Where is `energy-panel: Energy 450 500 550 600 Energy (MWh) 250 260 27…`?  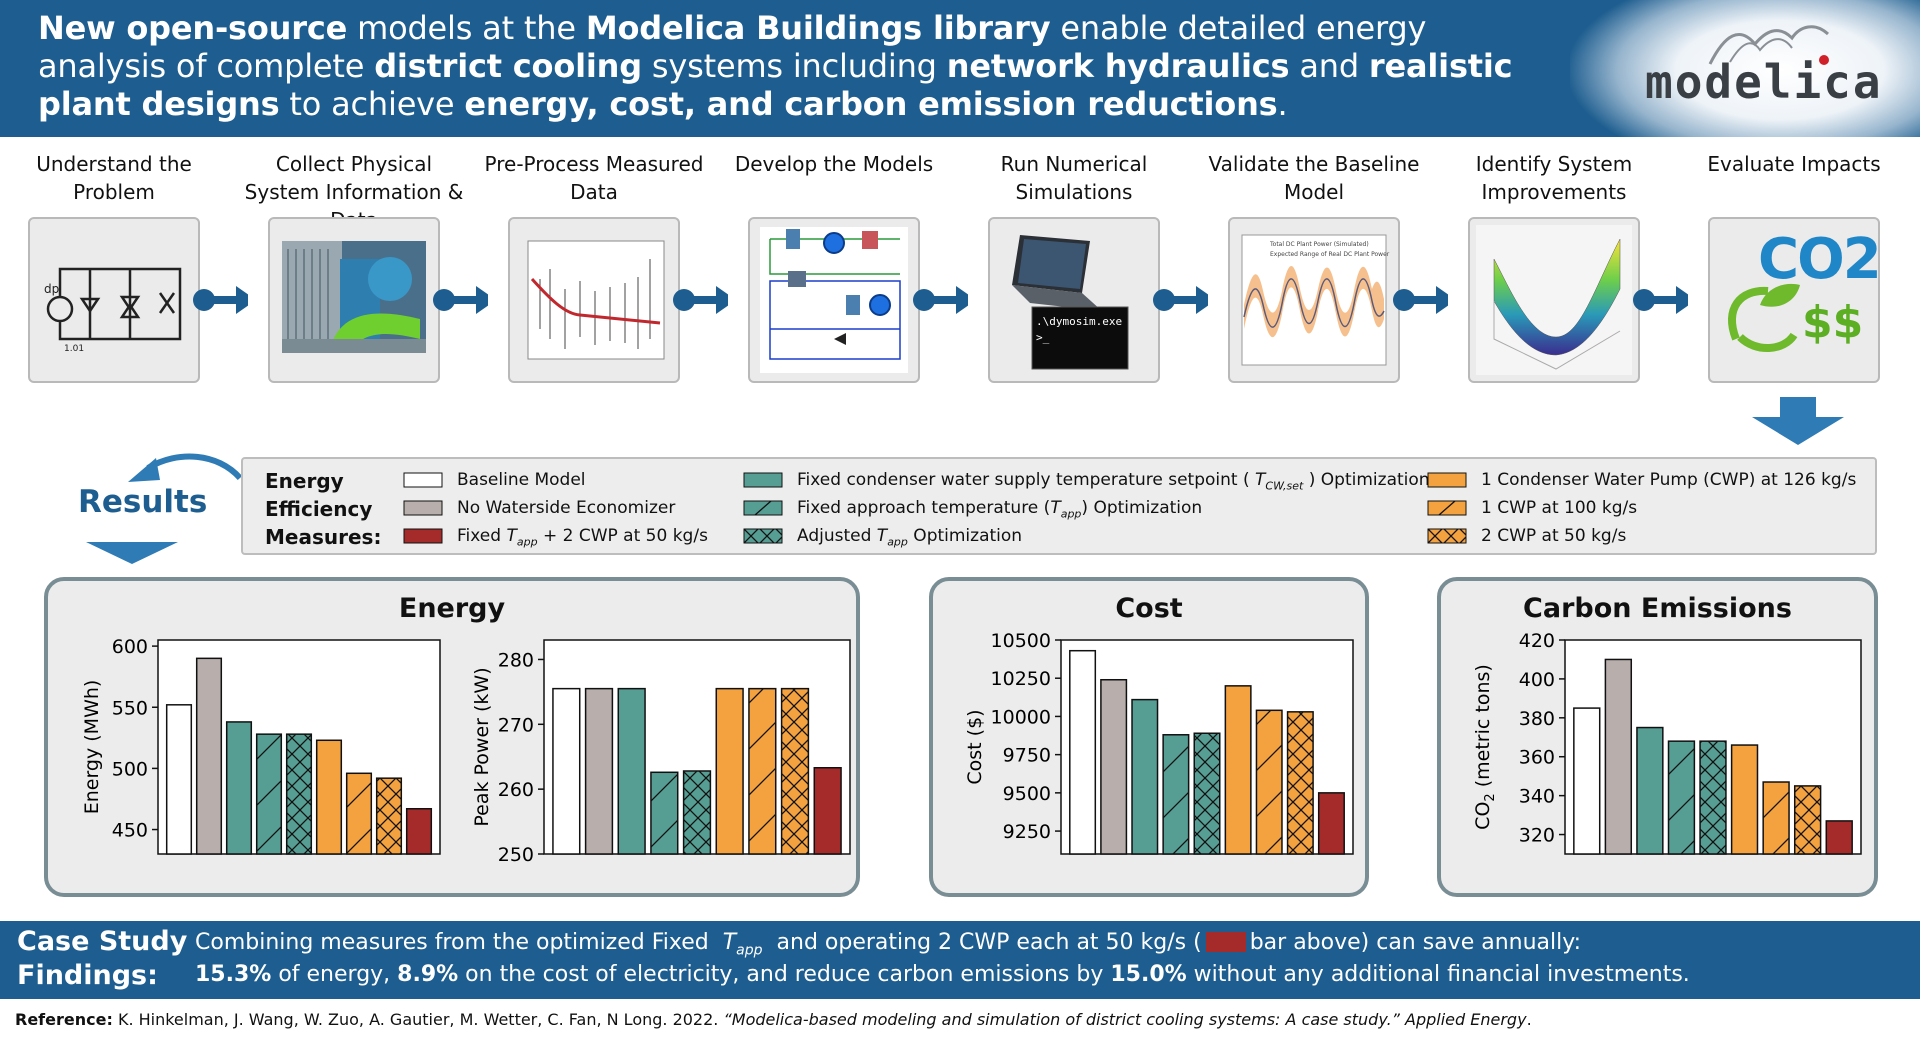
energy-panel: Energy 450 500 550 600 Energy (MWh) 250 260 27… is located at coordinates (452, 737).